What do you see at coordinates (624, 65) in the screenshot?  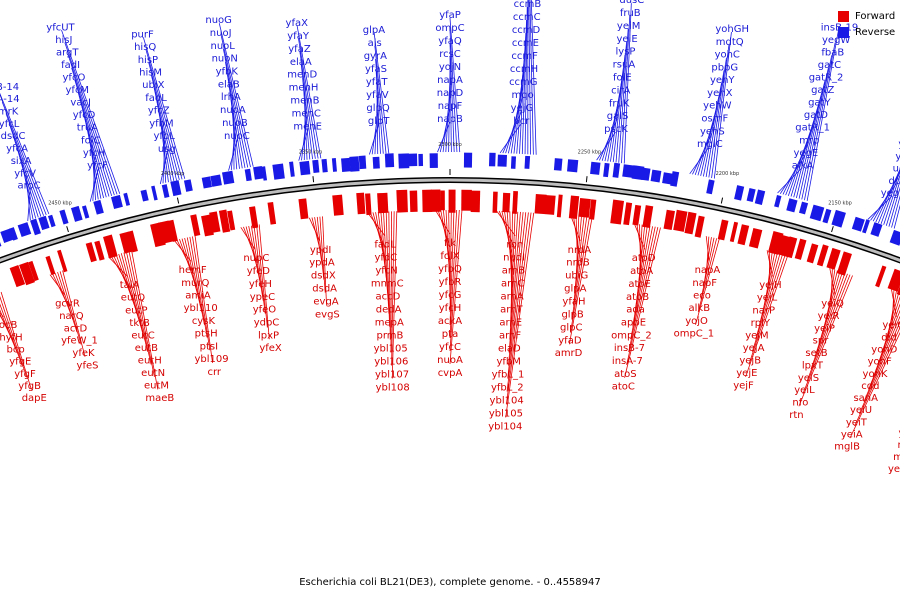 I see `reverse-gene-label: rsuA` at bounding box center [624, 65].